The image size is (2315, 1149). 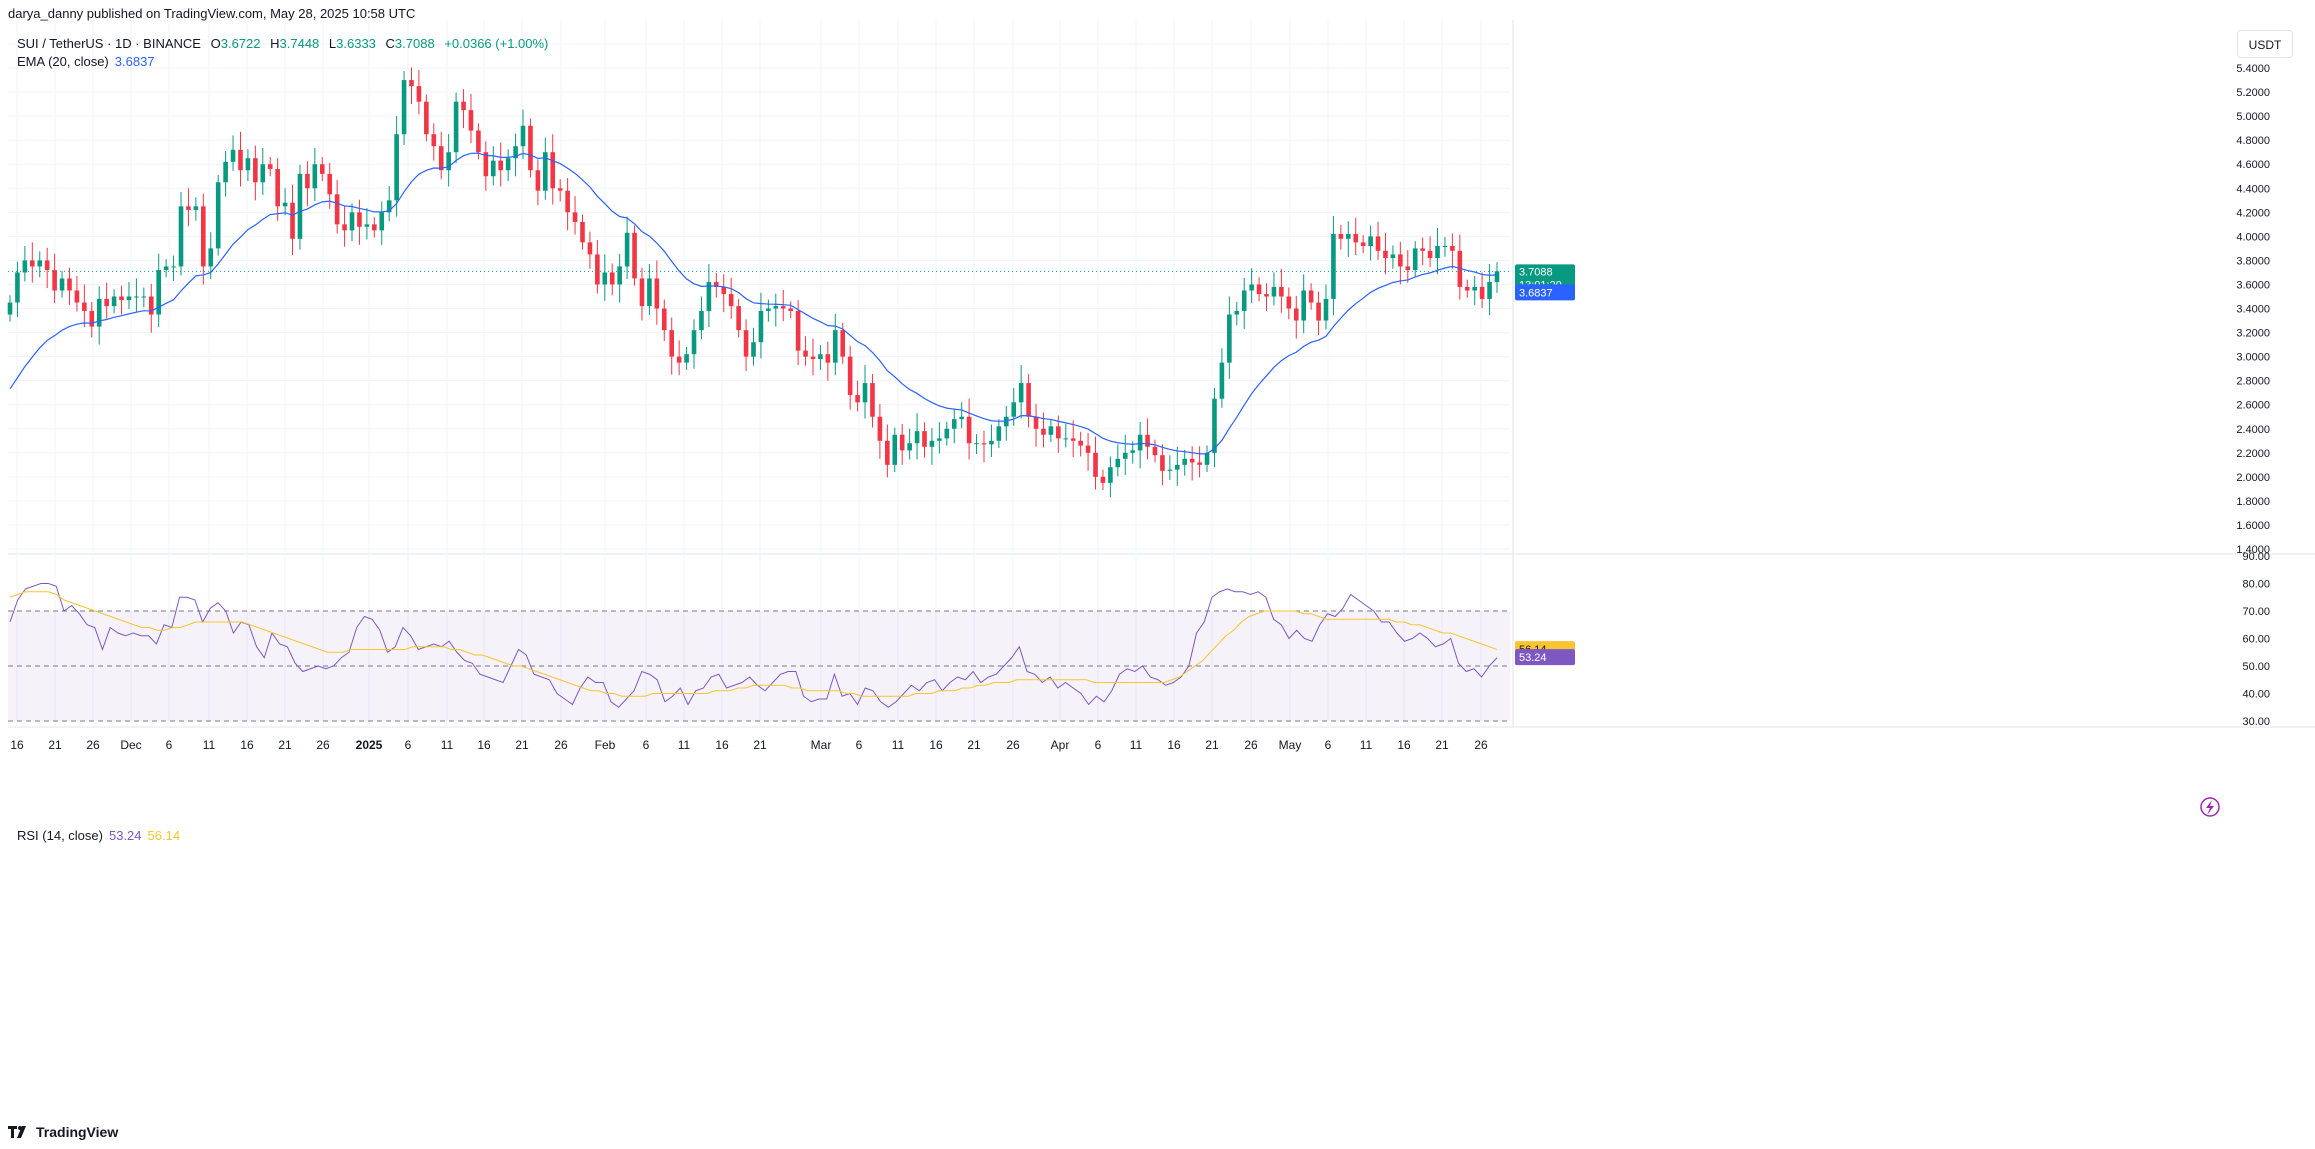 I want to click on high-value: 3.7448, so click(x=299, y=43).